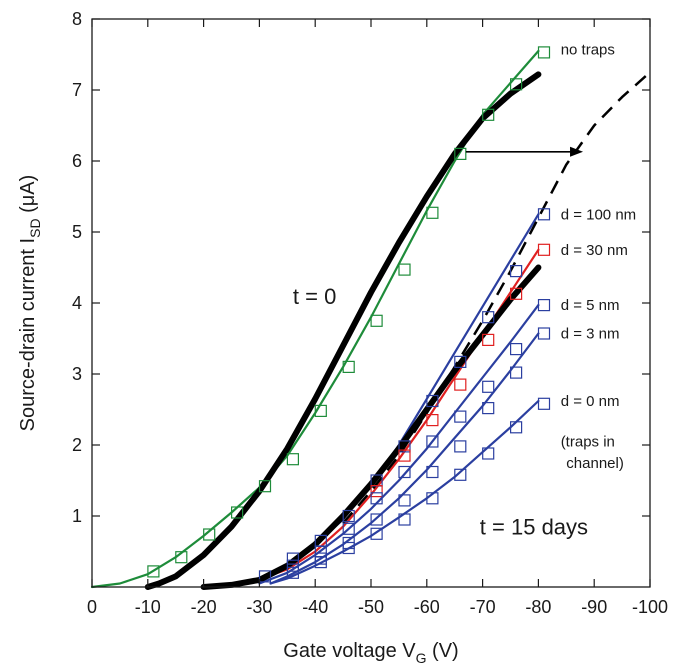 The height and width of the screenshot is (664, 680). What do you see at coordinates (538, 607) in the screenshot?
I see `x-tick-label: -80` at bounding box center [538, 607].